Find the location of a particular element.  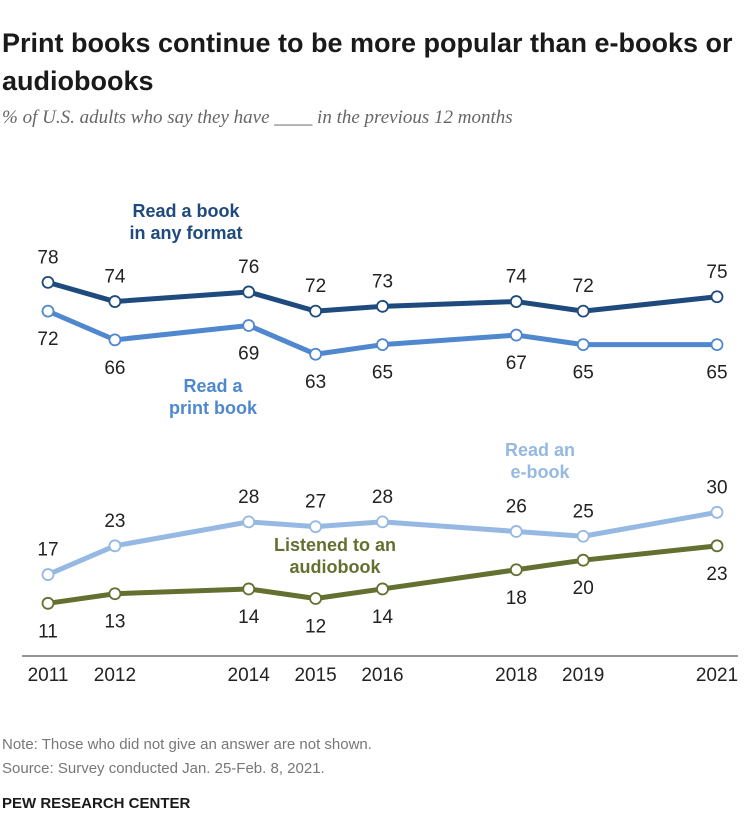

data-label: 76 is located at coordinates (248, 267).